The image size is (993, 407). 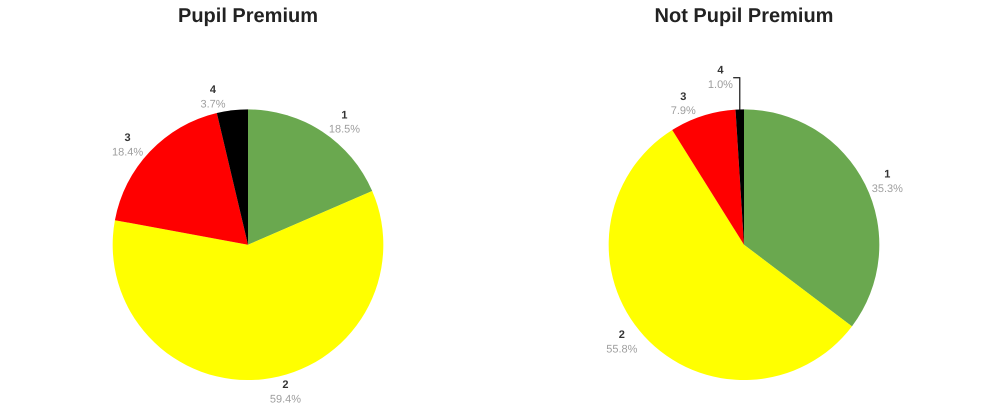 What do you see at coordinates (888, 188) in the screenshot?
I see `data-label: 35.3%` at bounding box center [888, 188].